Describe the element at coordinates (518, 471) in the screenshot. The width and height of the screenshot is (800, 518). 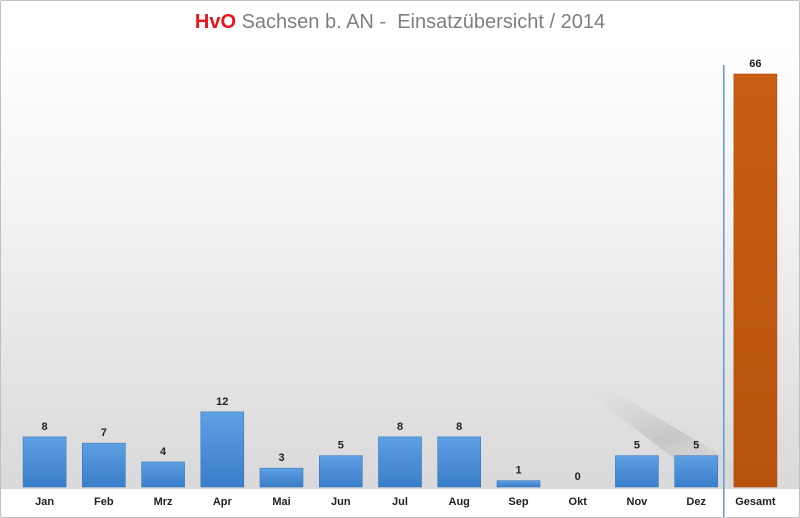
I see `data-label-sep: 1` at that location.